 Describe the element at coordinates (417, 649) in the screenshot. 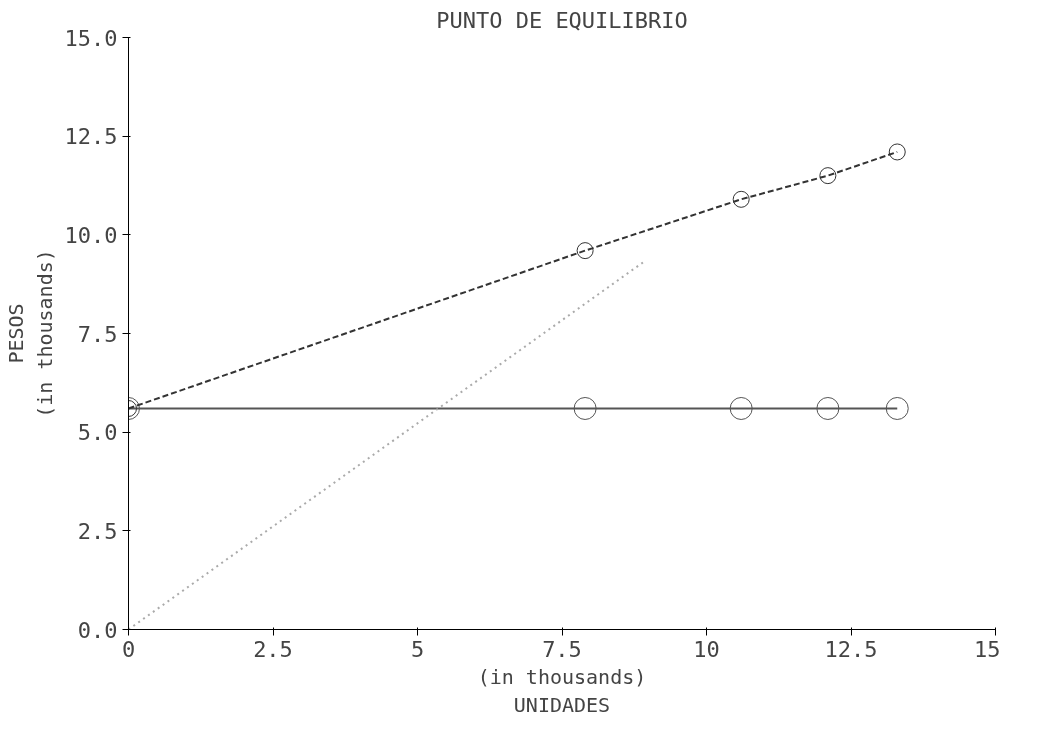

I see `x-tick-label: 5` at that location.